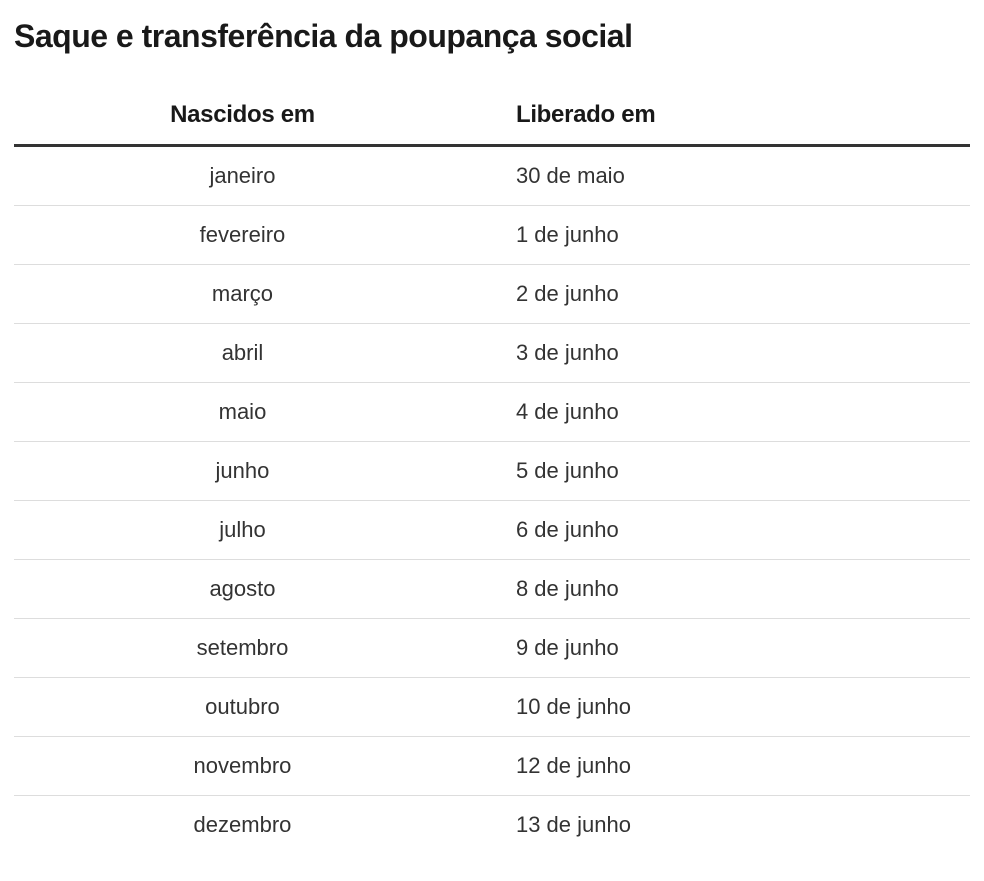 The height and width of the screenshot is (881, 984). Describe the element at coordinates (720, 353) in the screenshot. I see `cell-release-date: 3 de junho` at that location.